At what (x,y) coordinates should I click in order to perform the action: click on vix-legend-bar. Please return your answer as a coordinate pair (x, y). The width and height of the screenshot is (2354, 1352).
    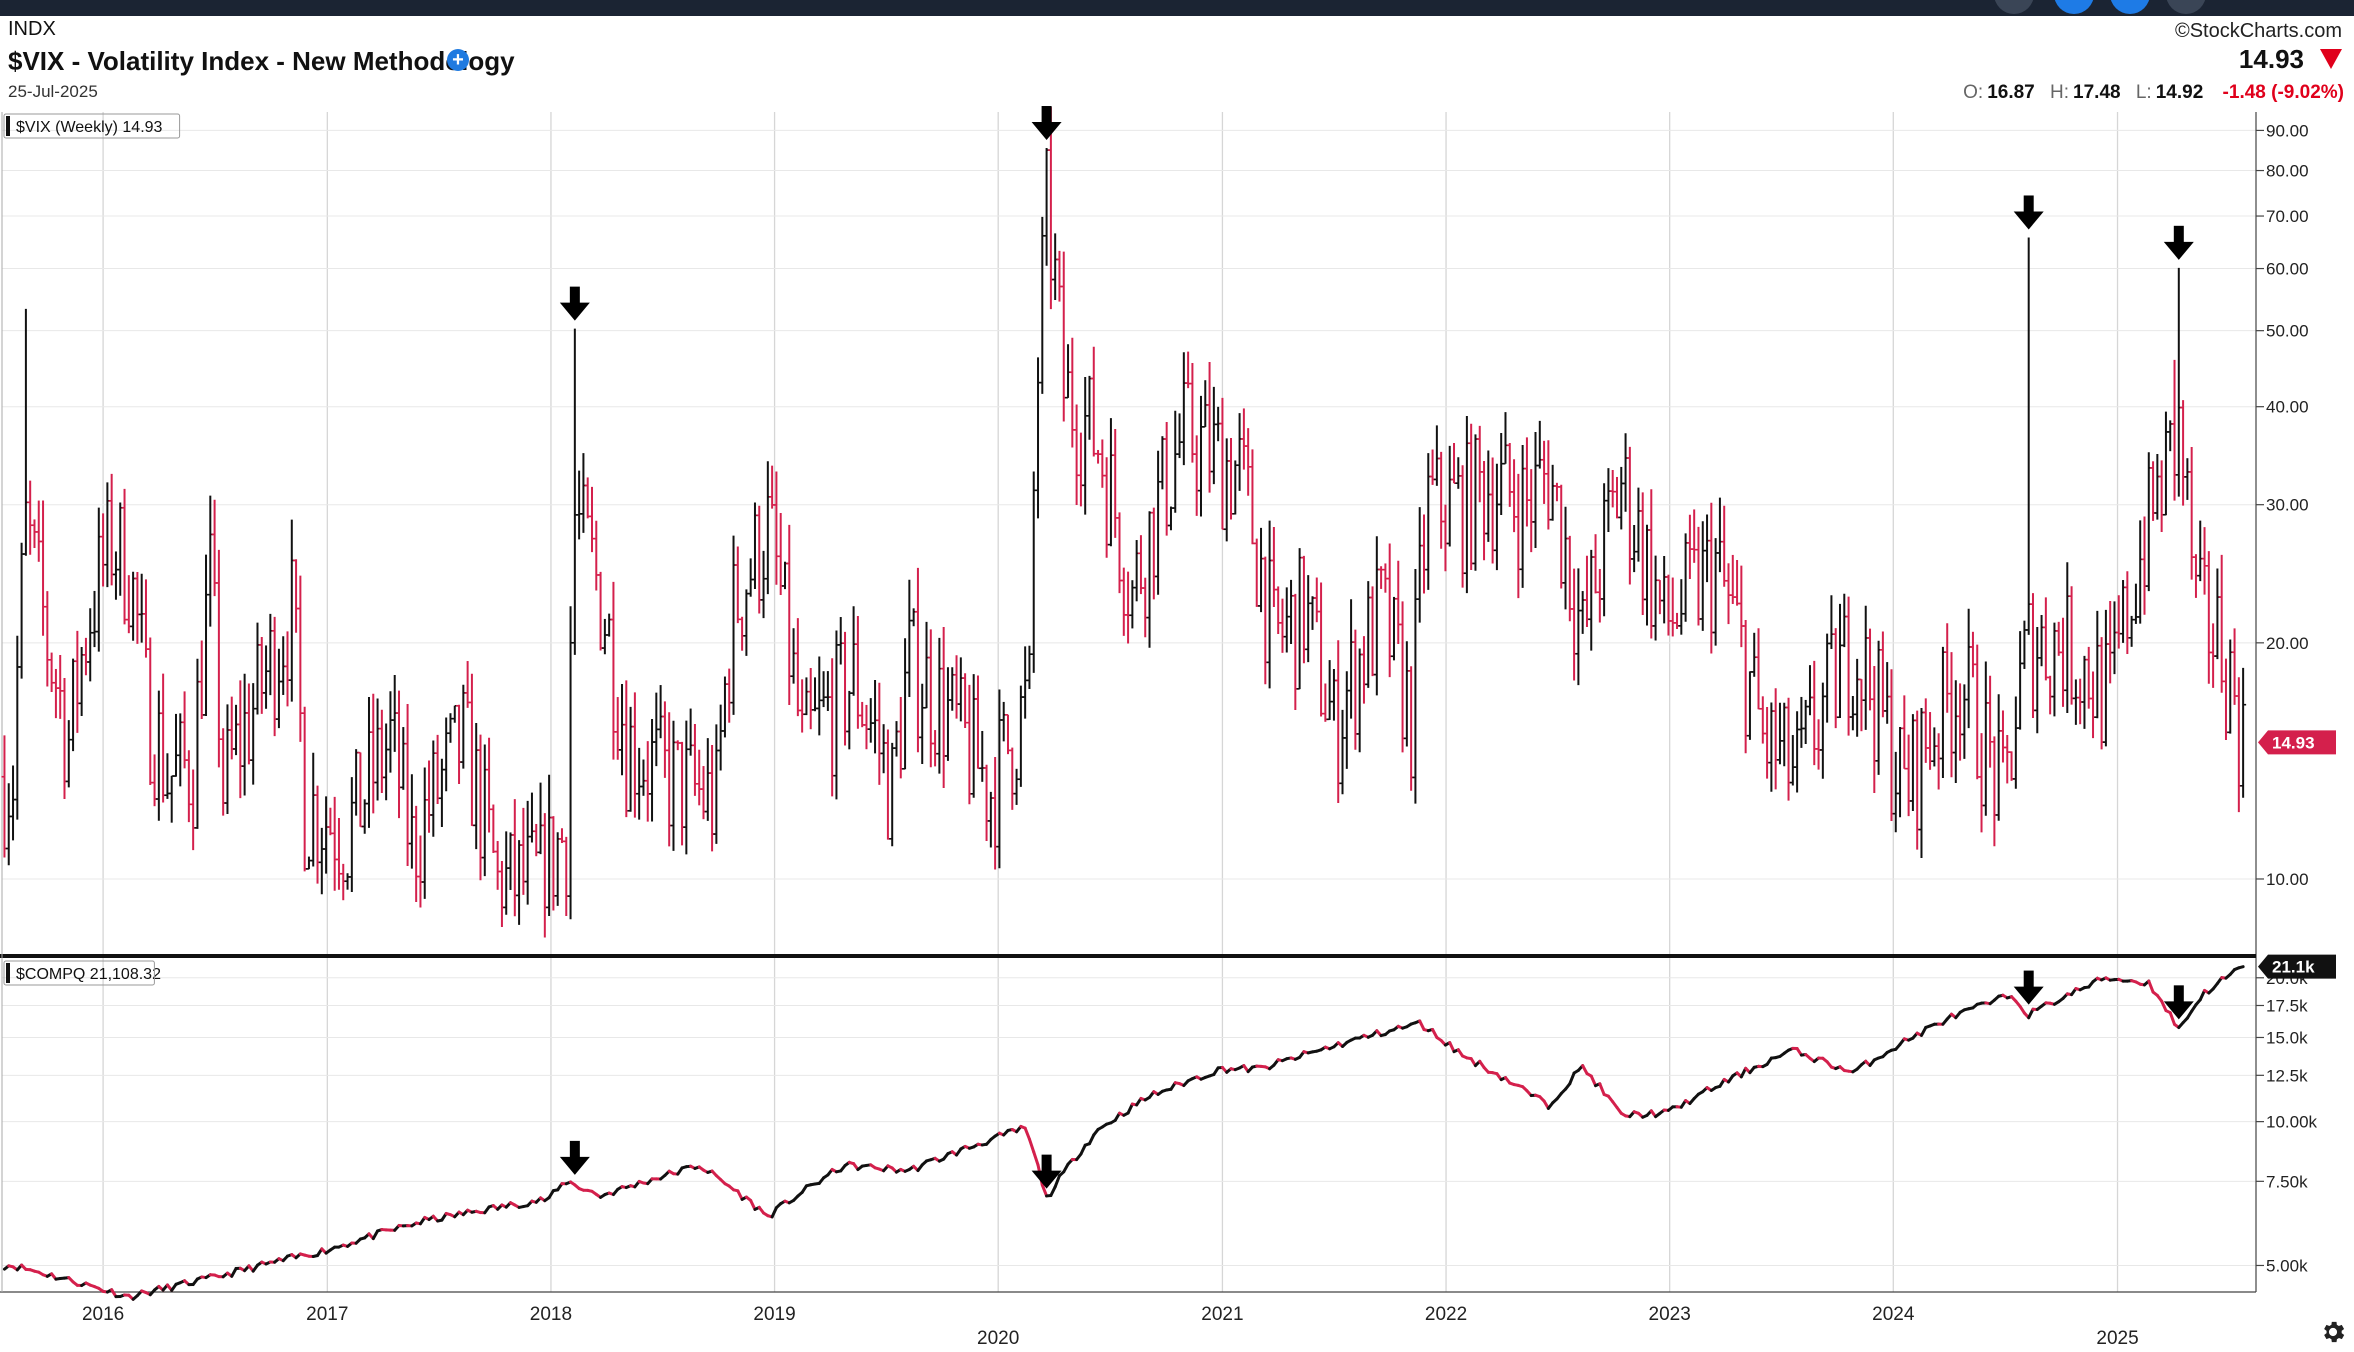
    Looking at the image, I should click on (8, 126).